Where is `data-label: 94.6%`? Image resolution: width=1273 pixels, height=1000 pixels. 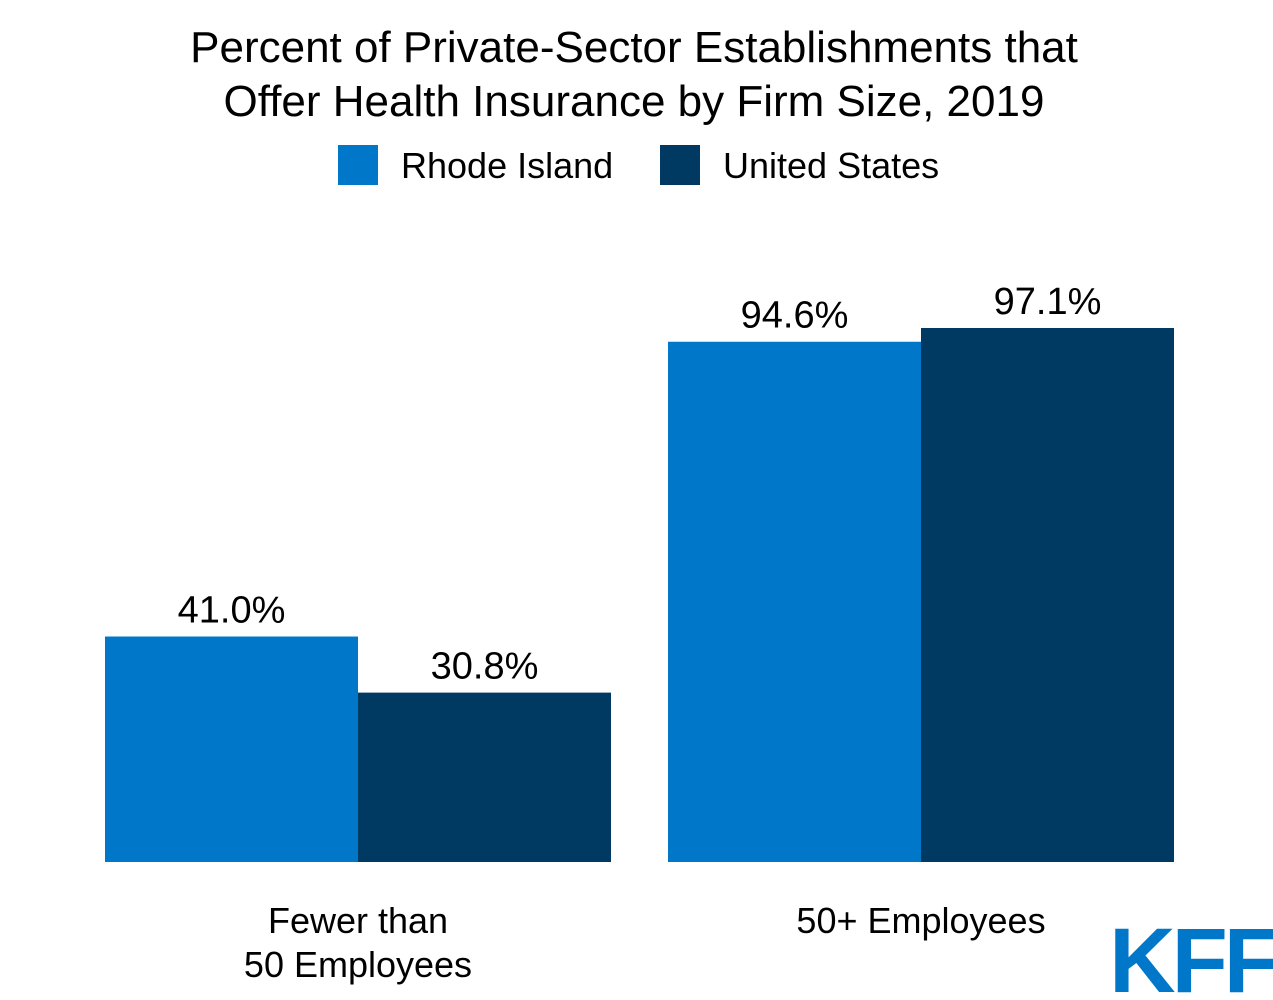
data-label: 94.6% is located at coordinates (795, 316).